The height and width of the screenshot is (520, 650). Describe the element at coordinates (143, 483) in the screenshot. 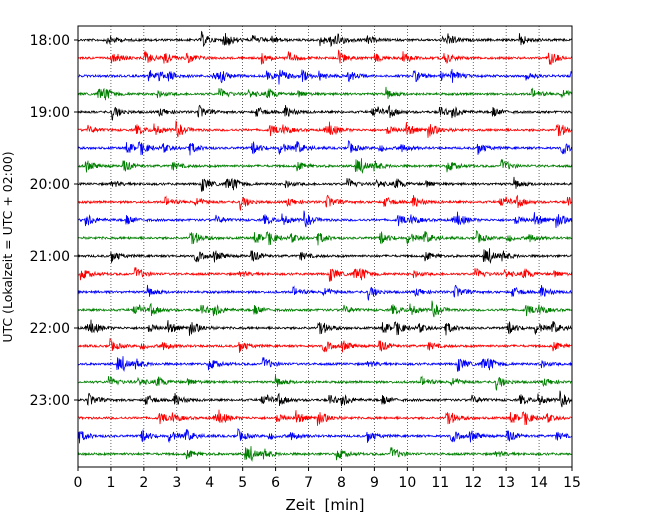

I see `x-tick-label: 2` at that location.